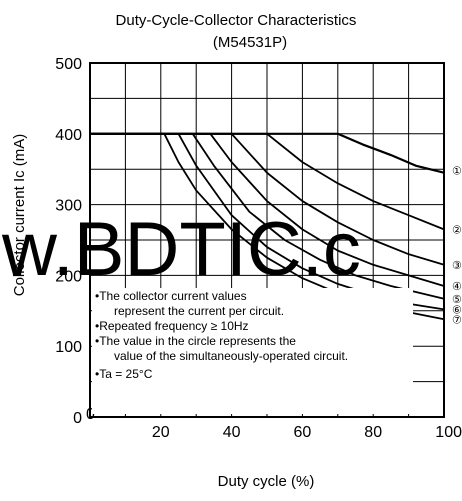  What do you see at coordinates (457, 230) in the screenshot?
I see `series-label-2: ②` at bounding box center [457, 230].